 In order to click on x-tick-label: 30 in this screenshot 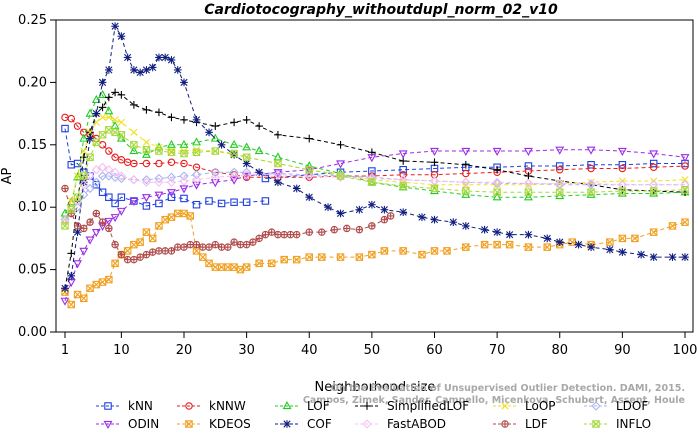, I will do `click(246, 350)`.